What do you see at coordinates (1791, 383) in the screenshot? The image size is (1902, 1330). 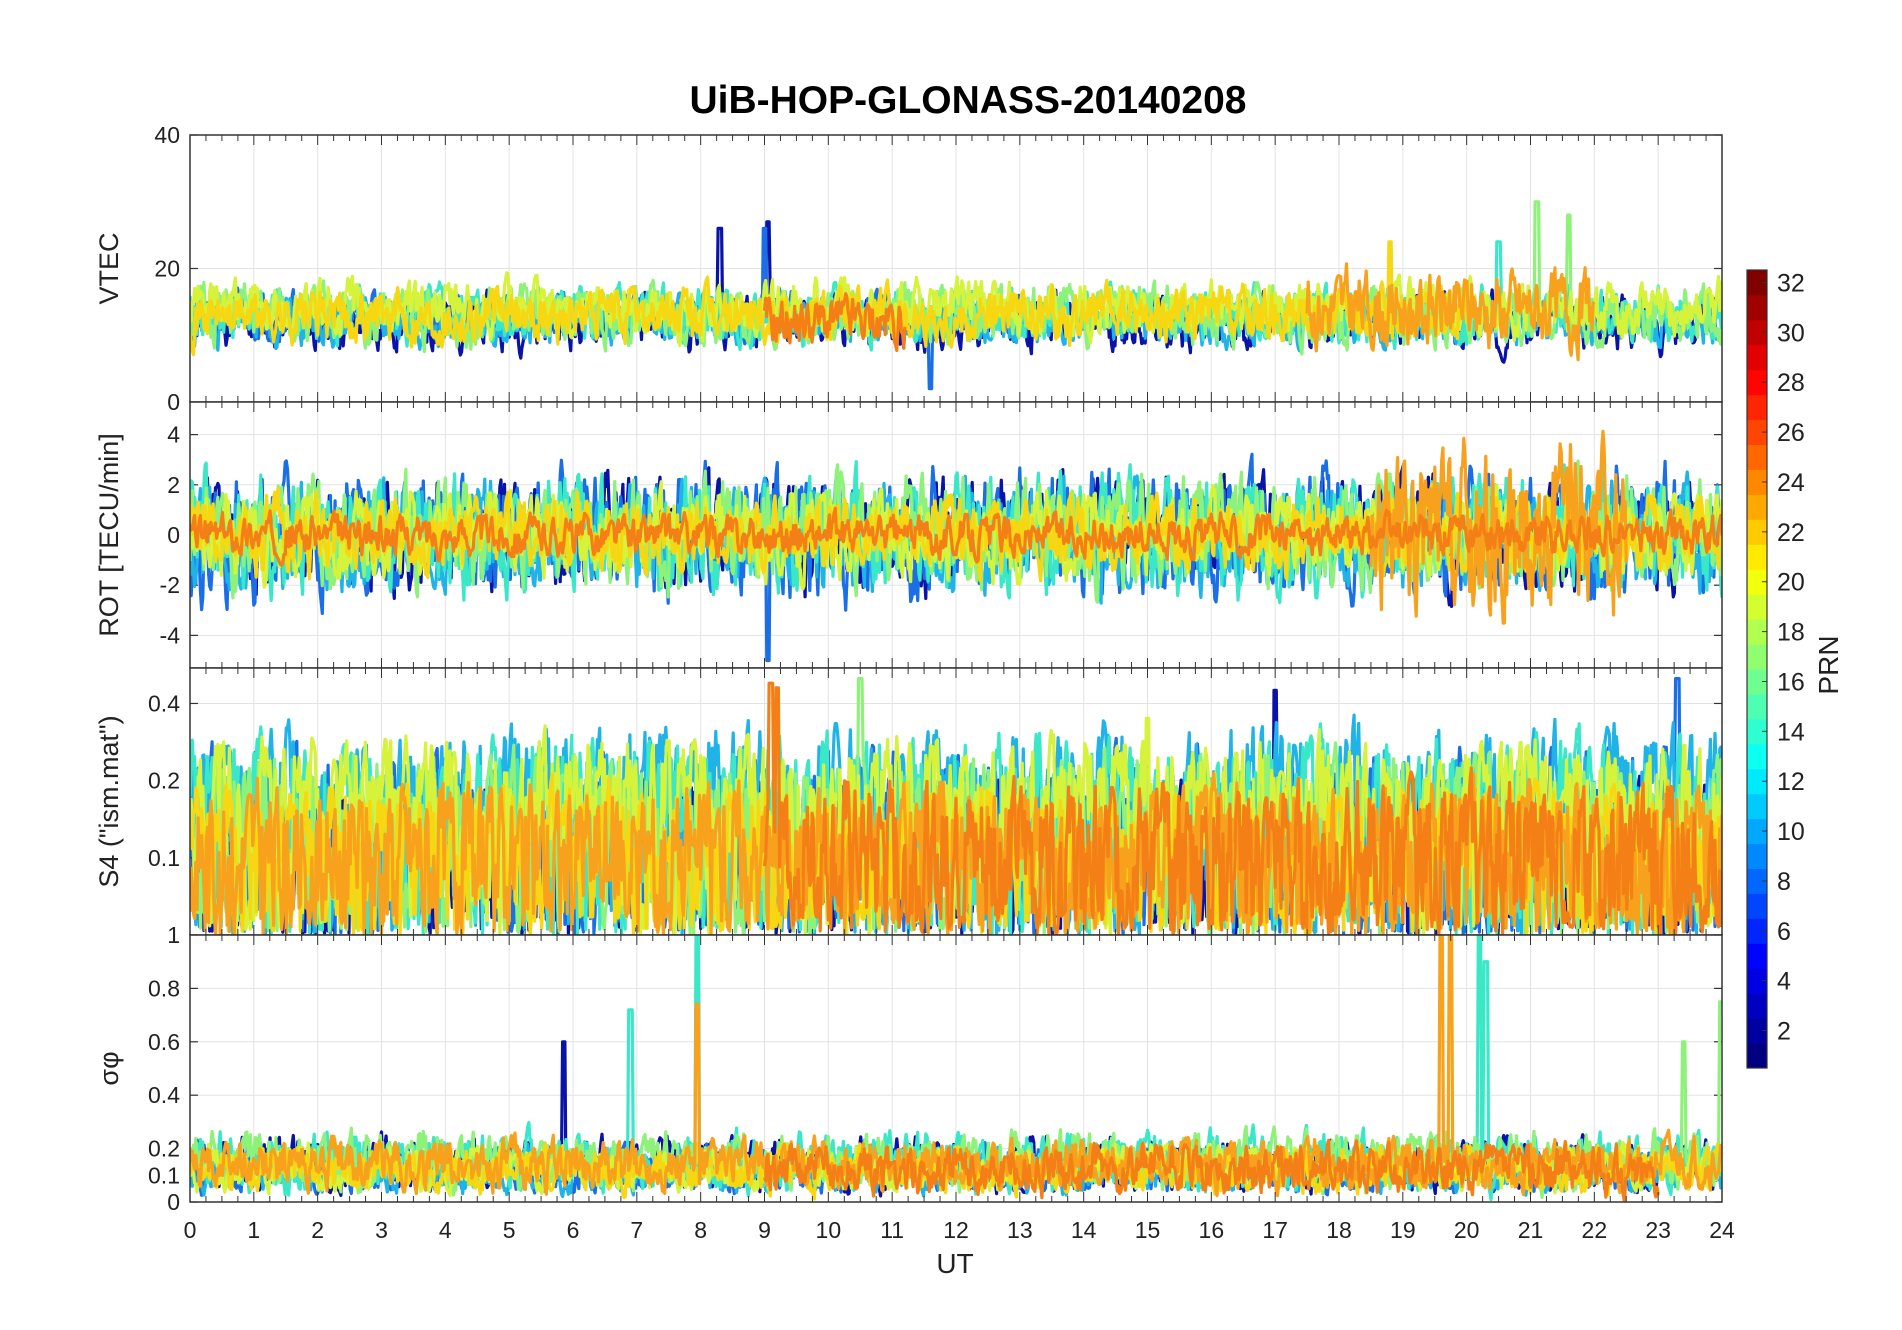 I see `colorbar-tick-label: 28` at bounding box center [1791, 383].